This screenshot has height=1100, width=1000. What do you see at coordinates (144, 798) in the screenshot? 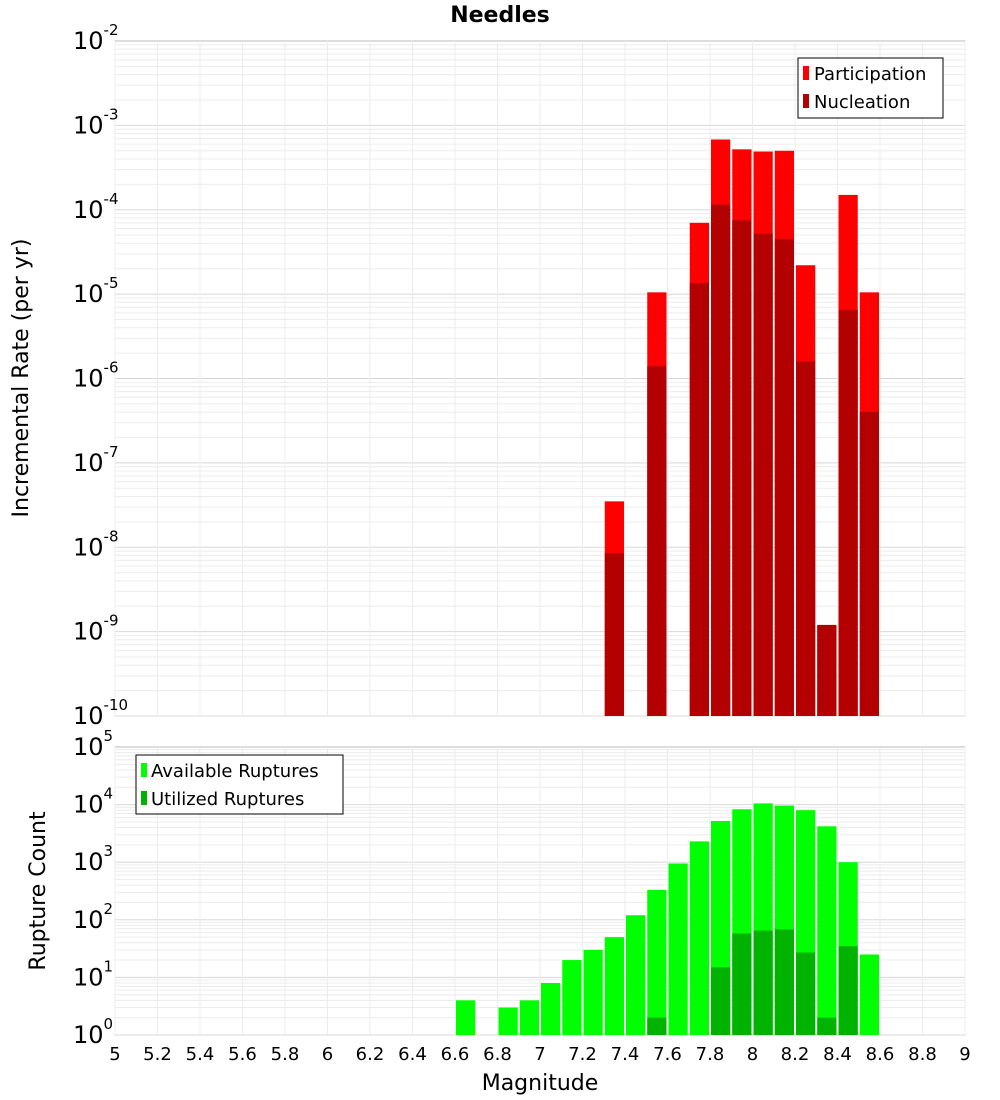
I see `legend-swatch-utilized` at bounding box center [144, 798].